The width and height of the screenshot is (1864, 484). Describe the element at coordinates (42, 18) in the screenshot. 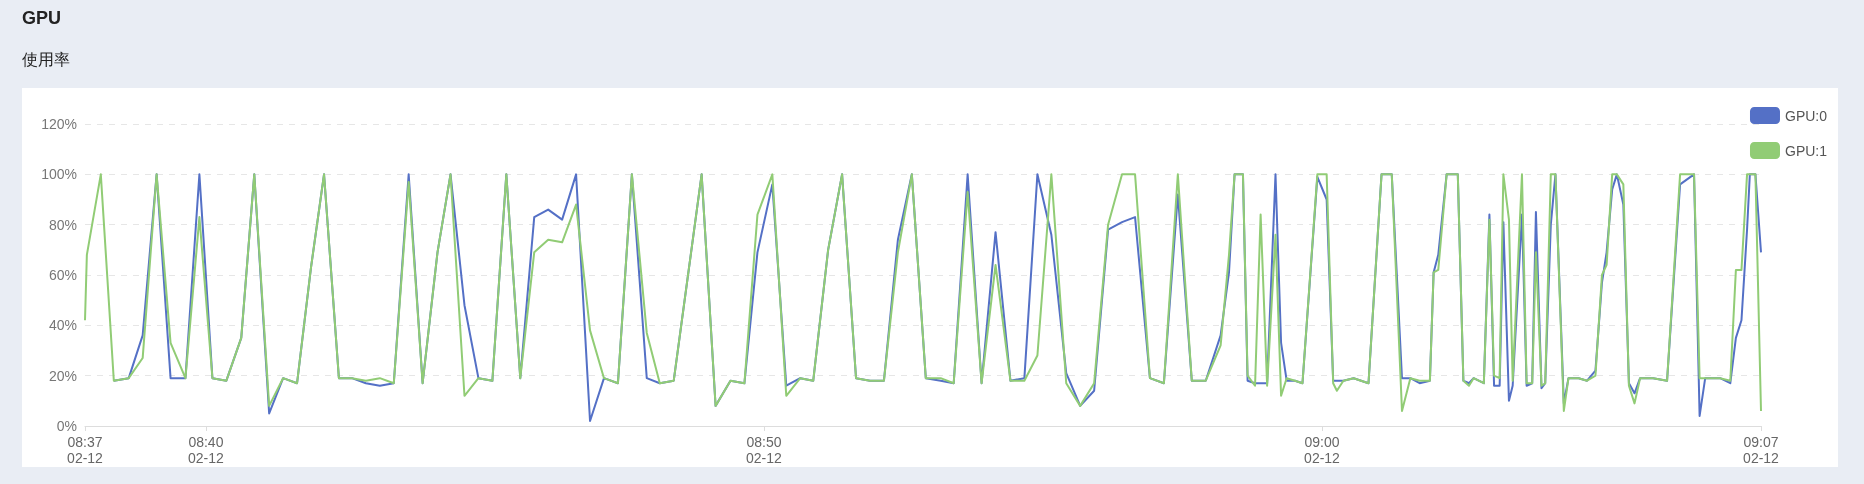

I see `chart-title: GPU` at that location.